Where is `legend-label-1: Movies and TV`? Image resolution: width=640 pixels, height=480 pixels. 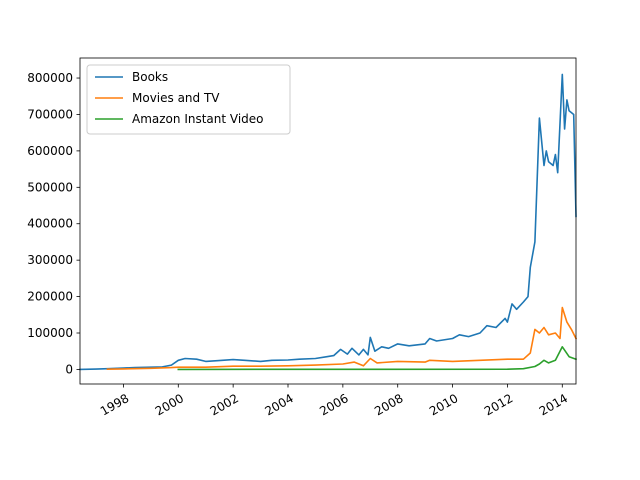
legend-label-1: Movies and TV is located at coordinates (176, 98).